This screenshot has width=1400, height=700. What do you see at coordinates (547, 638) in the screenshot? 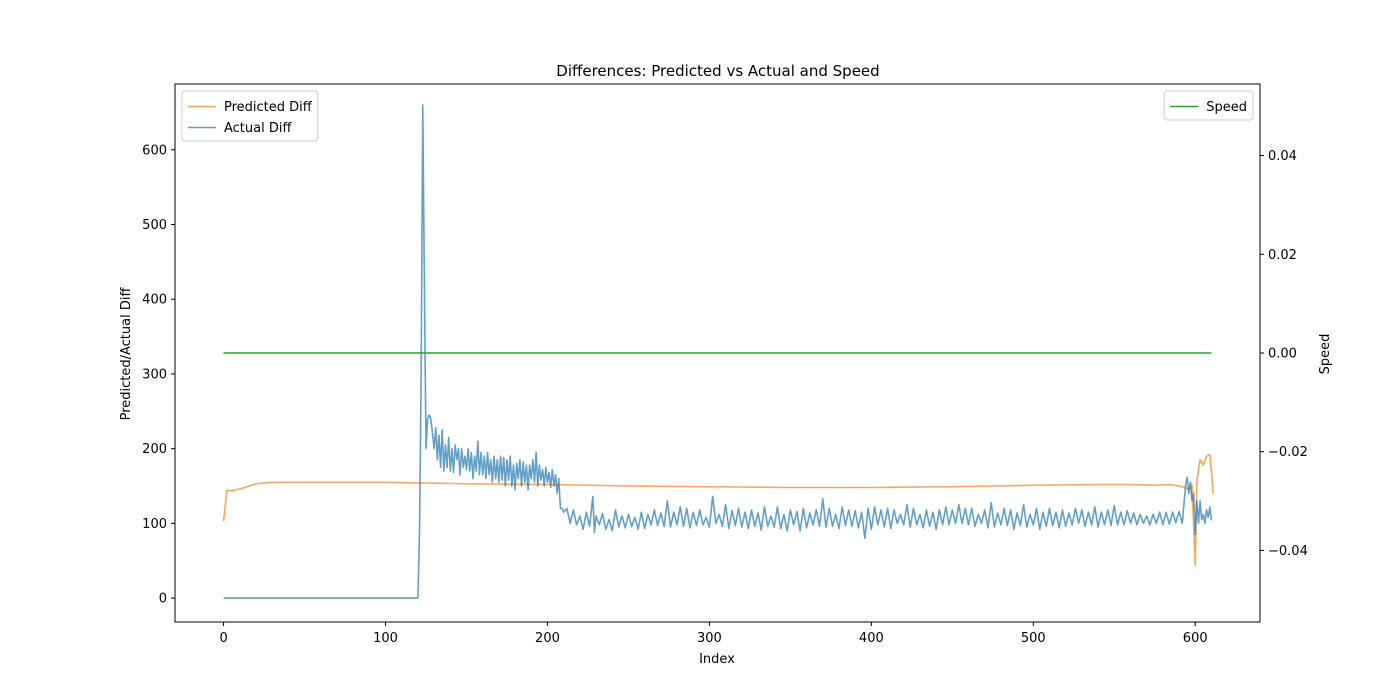
I see `x-tick-label: 200` at bounding box center [547, 638].